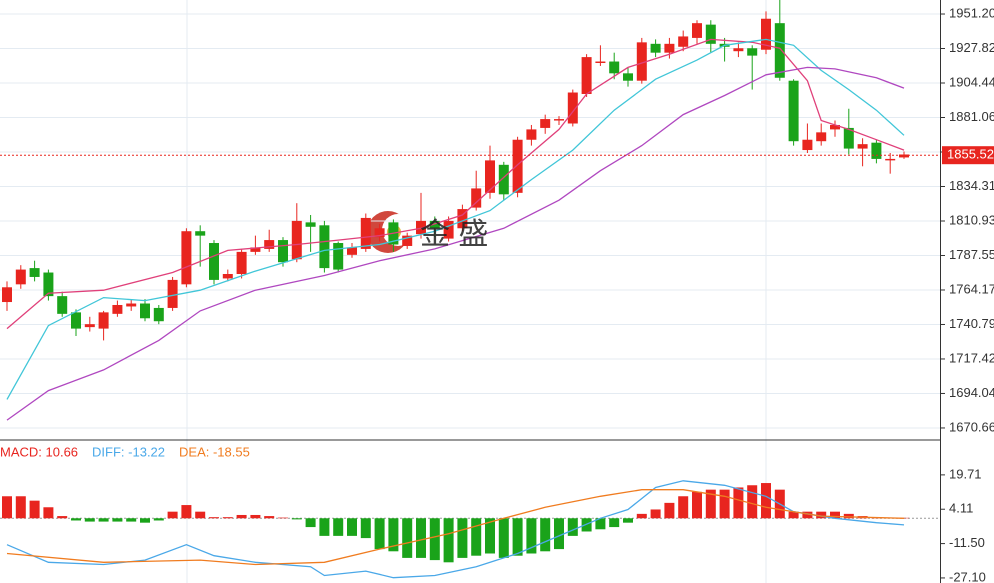 The image size is (994, 583). What do you see at coordinates (967, 542) in the screenshot?
I see `y-tick-label: -11.50` at bounding box center [967, 542].